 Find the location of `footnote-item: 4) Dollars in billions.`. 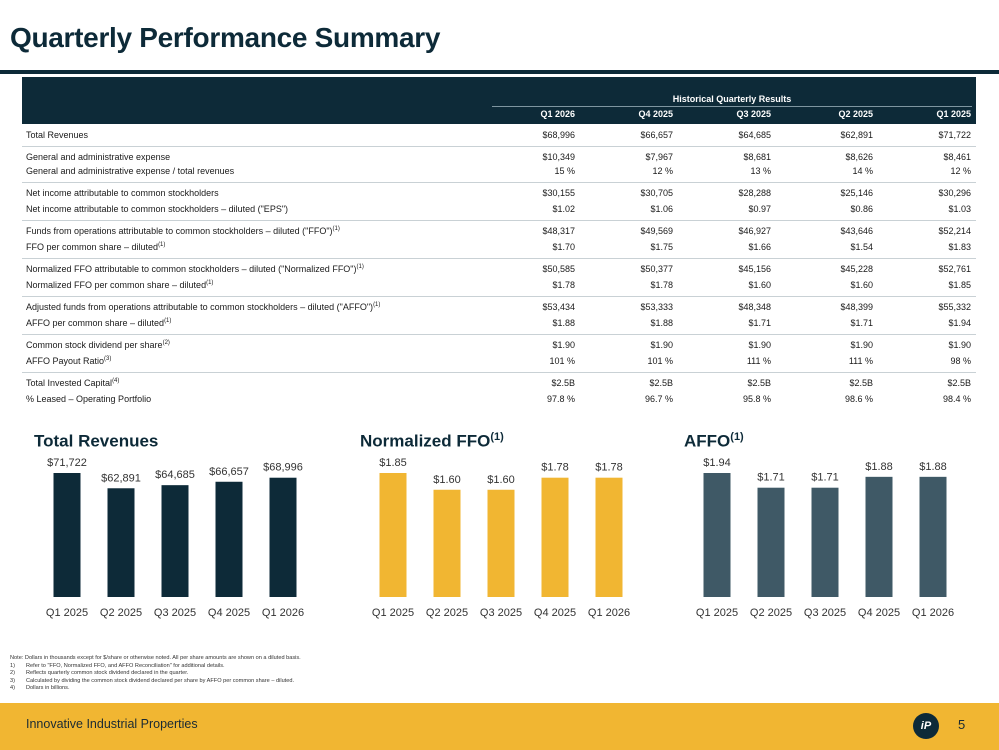

footnote-item: 4) Dollars in billions. is located at coordinates (155, 689).